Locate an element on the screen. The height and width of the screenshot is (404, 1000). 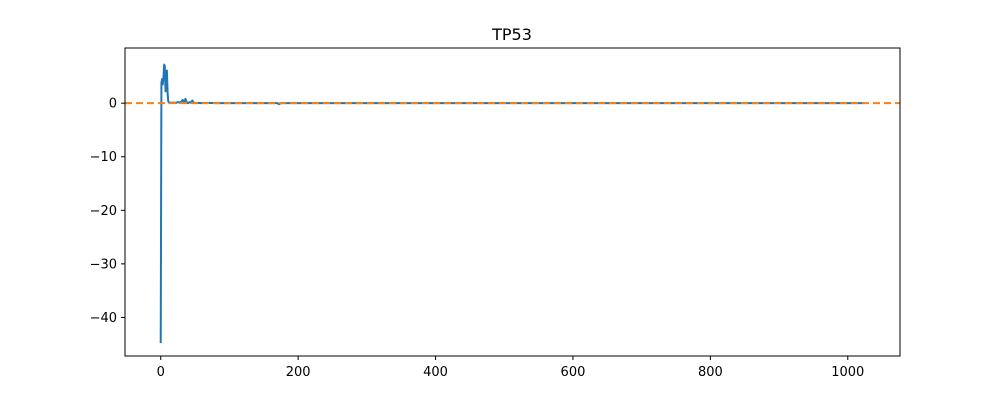
y-tick-label: −30 is located at coordinates (103, 264).